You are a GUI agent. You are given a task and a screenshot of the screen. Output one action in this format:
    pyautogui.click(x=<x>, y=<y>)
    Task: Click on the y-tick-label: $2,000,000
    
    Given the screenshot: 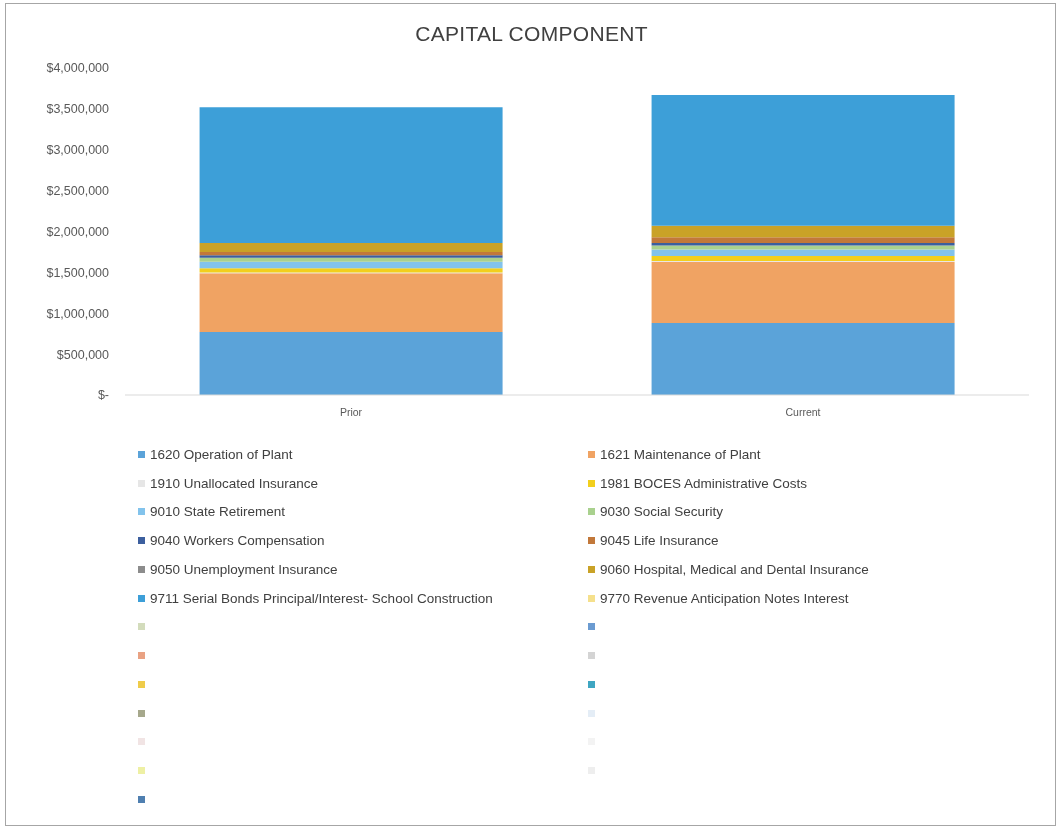 What is the action you would take?
    pyautogui.click(x=78, y=231)
    